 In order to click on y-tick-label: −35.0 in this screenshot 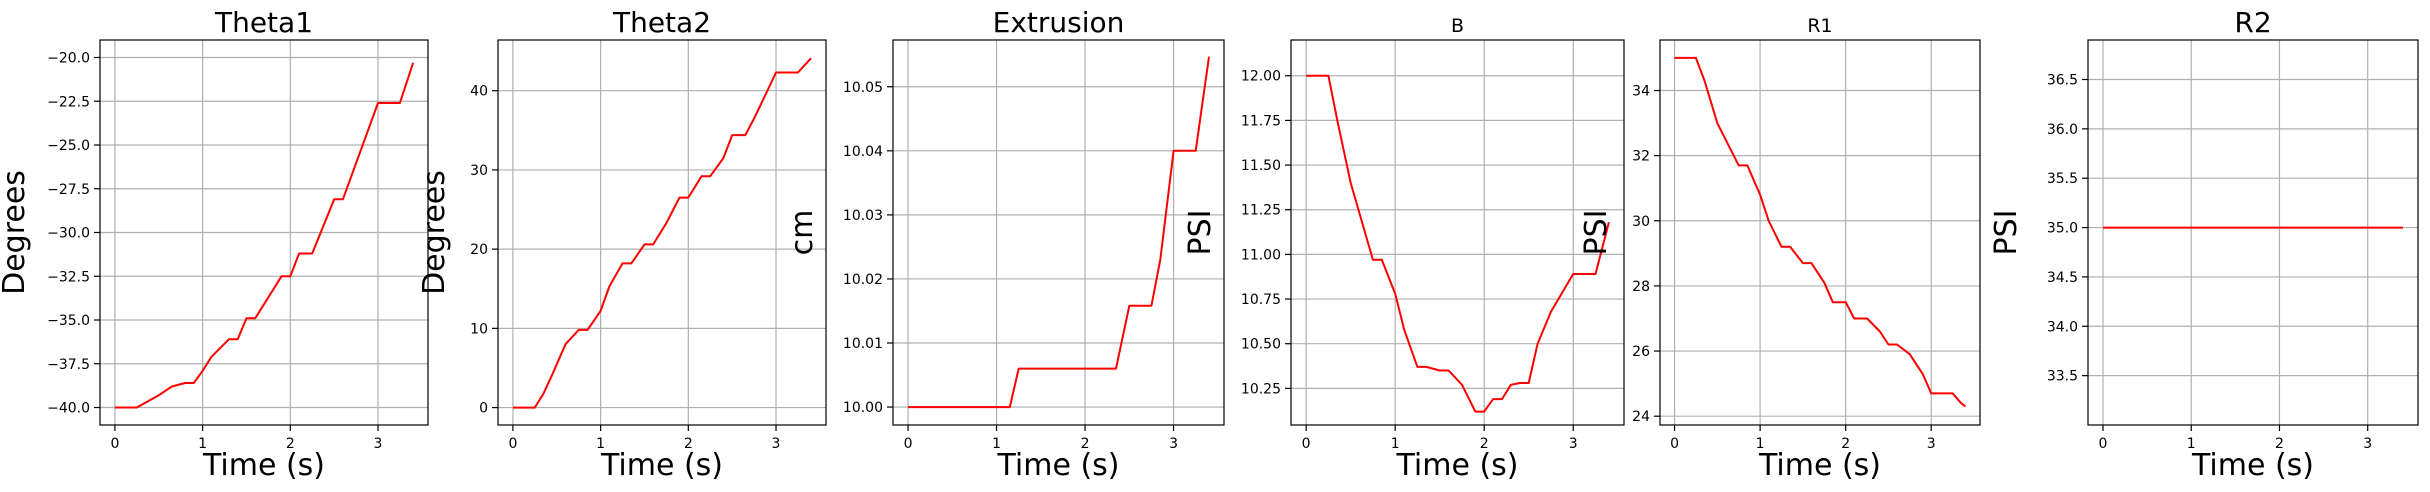, I will do `click(68, 321)`.